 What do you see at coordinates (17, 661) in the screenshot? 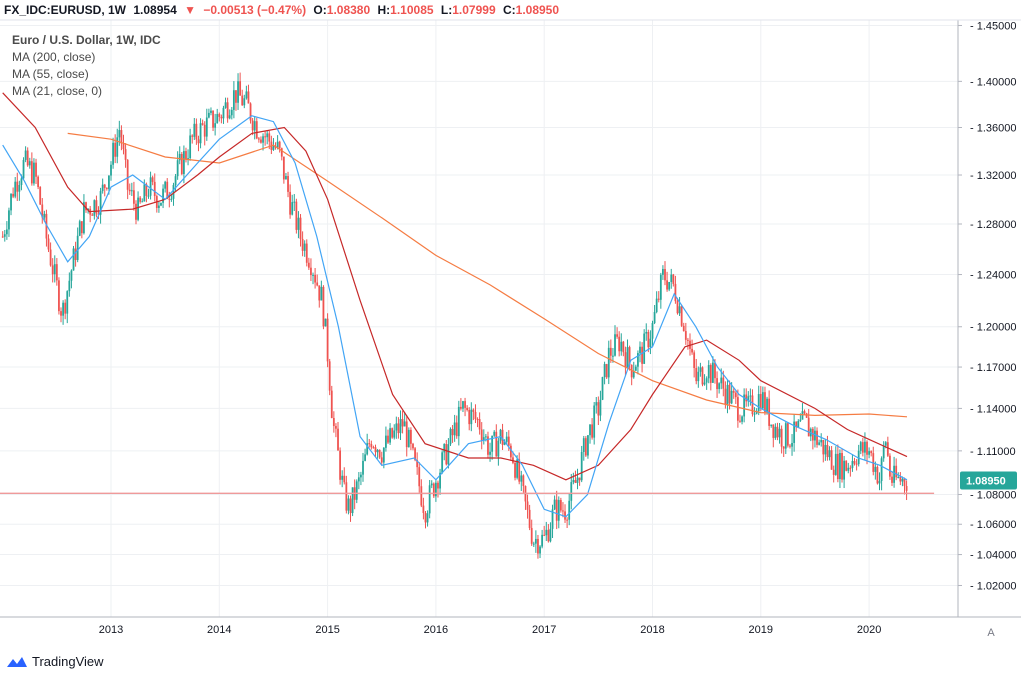
I see `tradingview-logo-icon` at bounding box center [17, 661].